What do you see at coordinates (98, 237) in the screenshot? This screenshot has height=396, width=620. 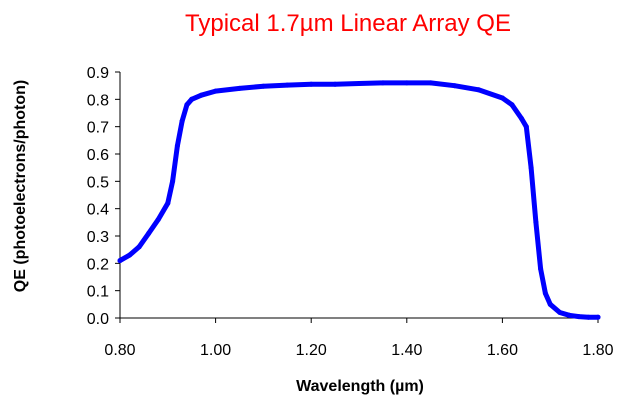 I see `y-tick-label: 0.3` at bounding box center [98, 237].